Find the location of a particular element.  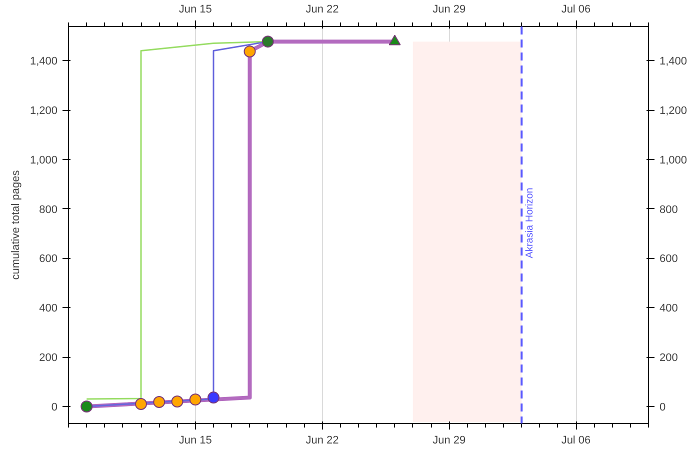

x-tick-label: Jun 15 is located at coordinates (195, 440).